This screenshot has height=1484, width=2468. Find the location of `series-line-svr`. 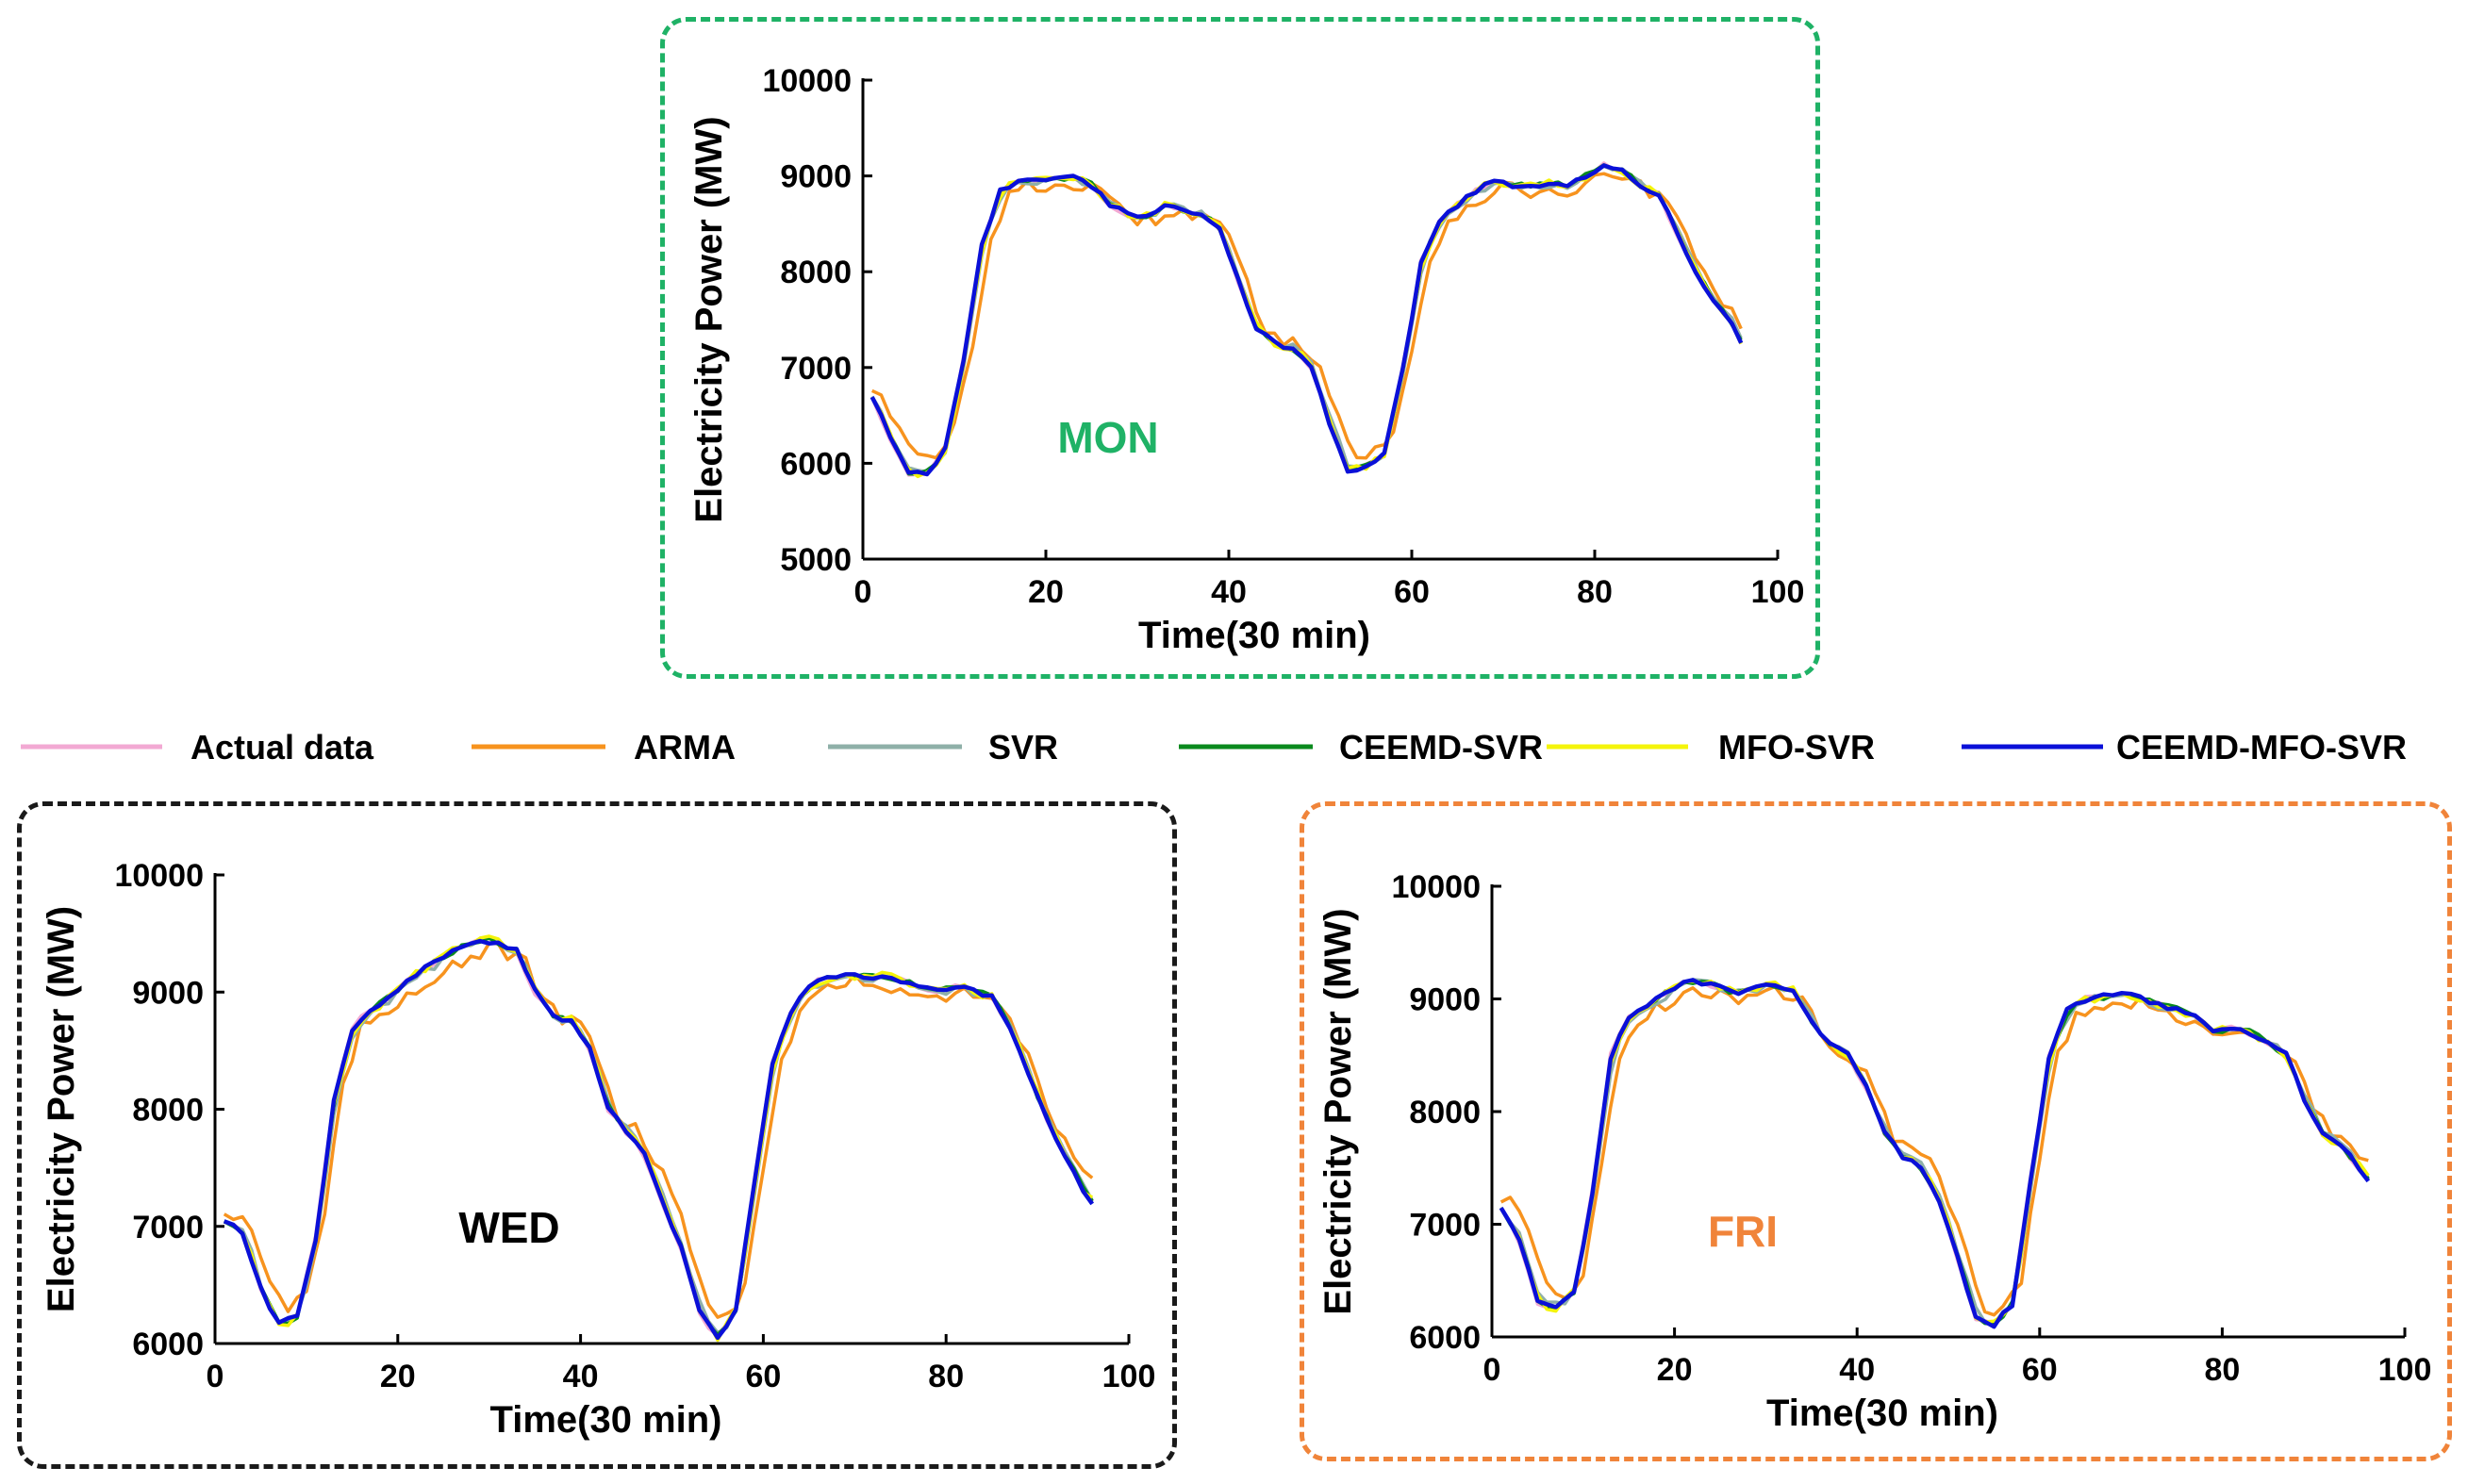

series-line-svr is located at coordinates (658, 1135).